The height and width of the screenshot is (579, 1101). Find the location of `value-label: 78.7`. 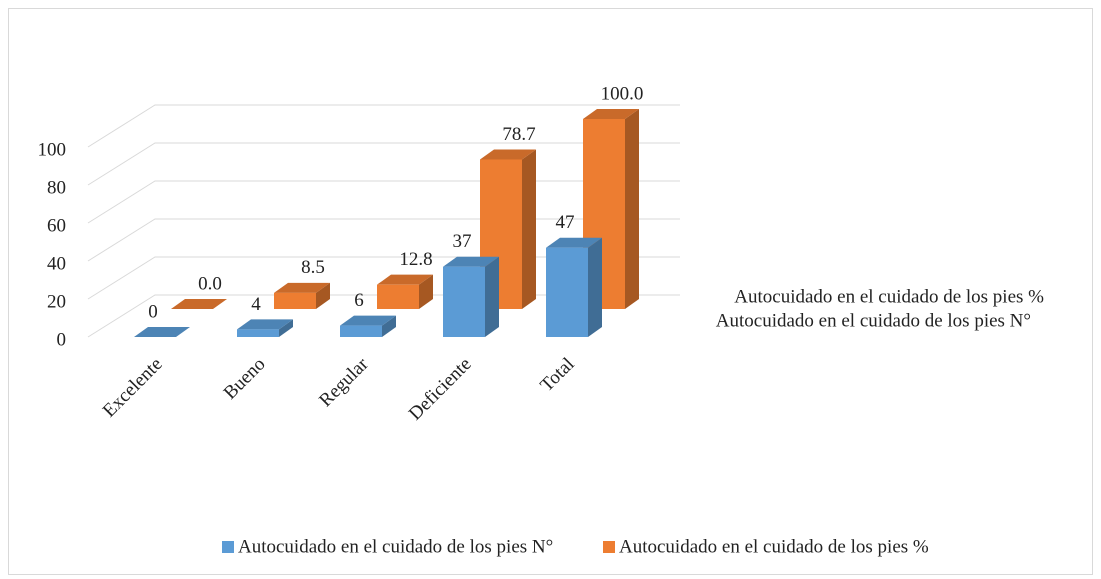

value-label: 78.7 is located at coordinates (518, 134).